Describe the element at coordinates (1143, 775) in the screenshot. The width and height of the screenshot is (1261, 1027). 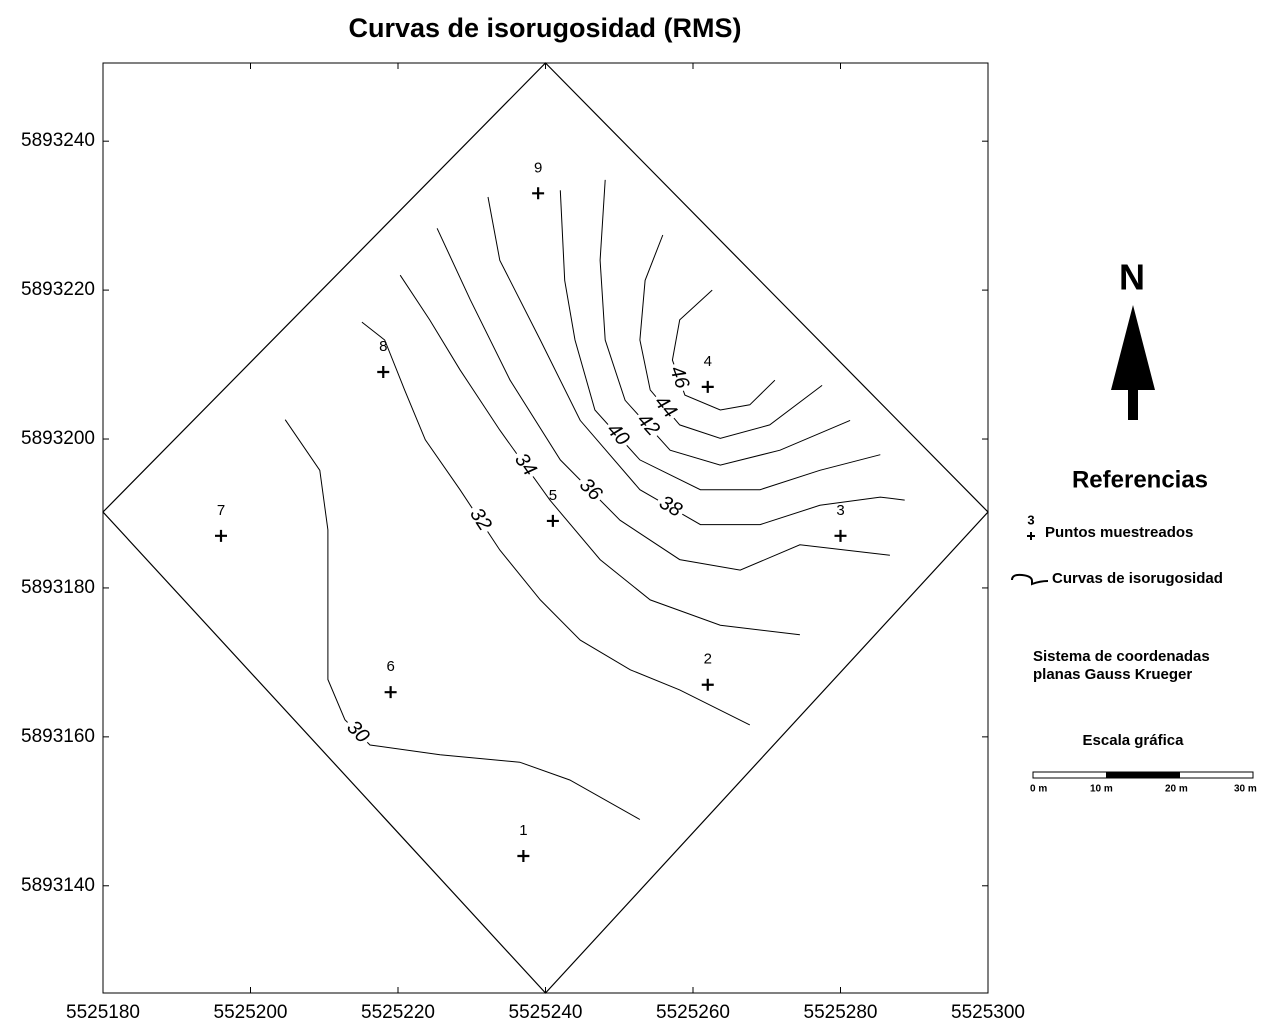
I see `scale-bar-segment` at that location.